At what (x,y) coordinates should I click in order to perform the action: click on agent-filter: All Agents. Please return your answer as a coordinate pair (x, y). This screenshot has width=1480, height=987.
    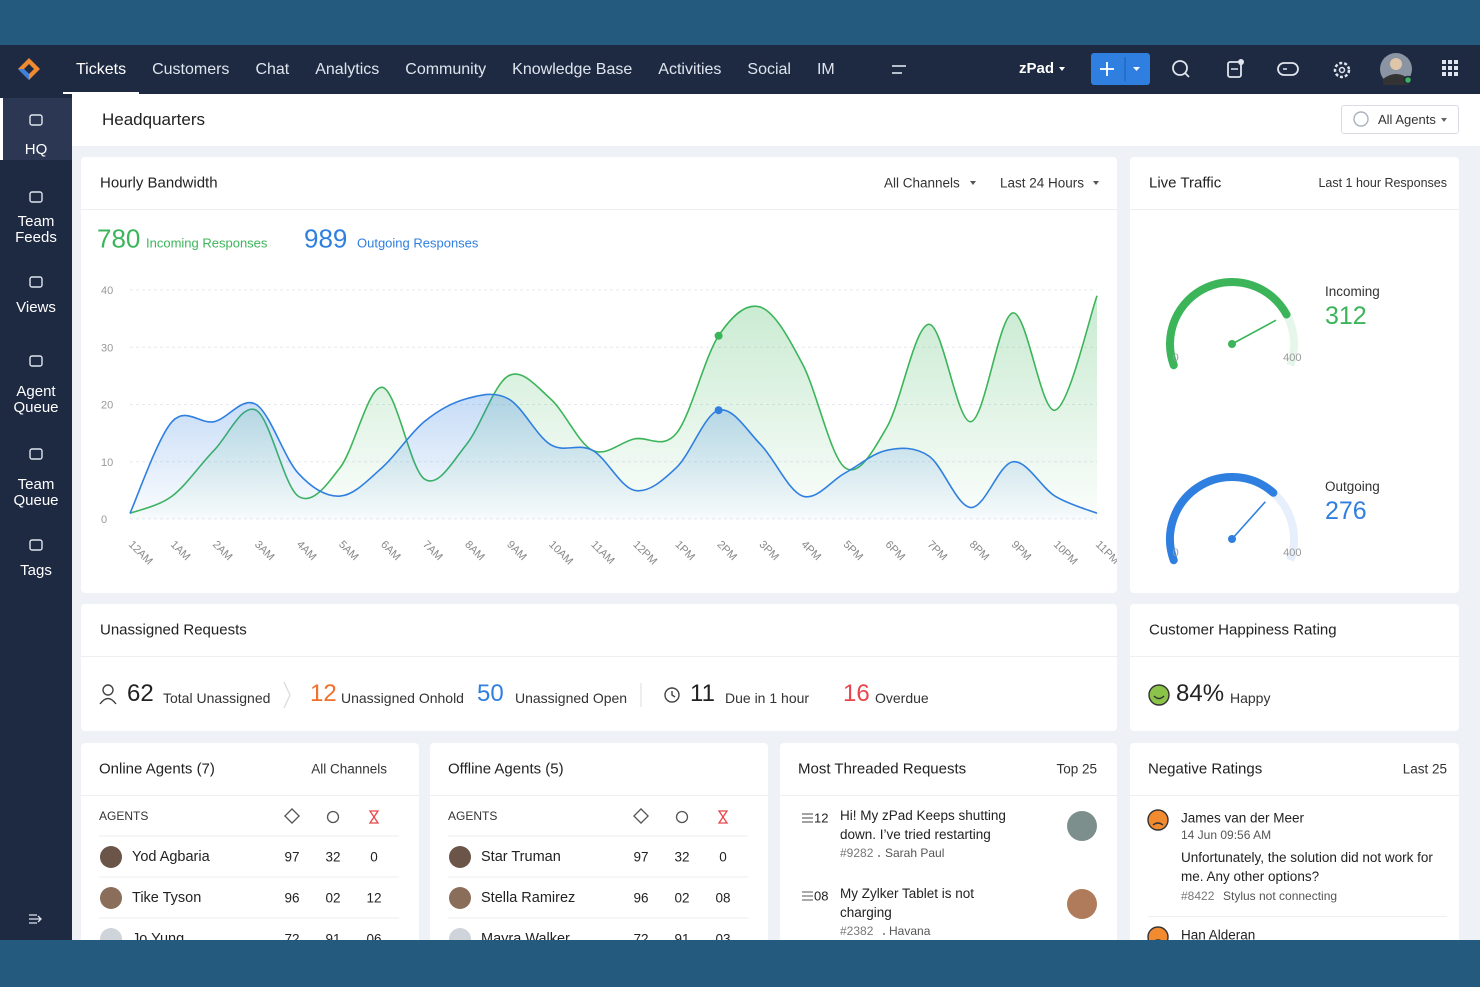
    Looking at the image, I should click on (1400, 119).